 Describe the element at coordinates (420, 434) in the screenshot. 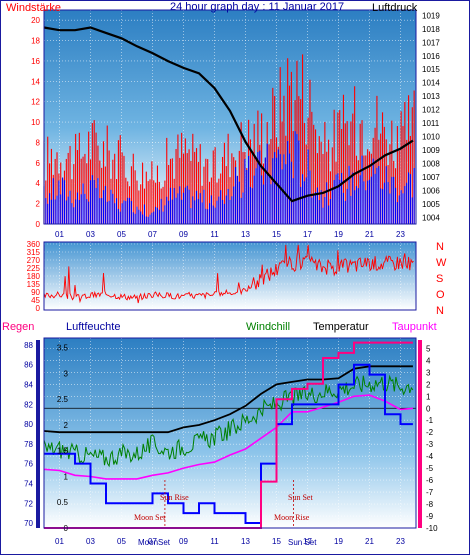

I see `dewpoint-axis-bar` at that location.